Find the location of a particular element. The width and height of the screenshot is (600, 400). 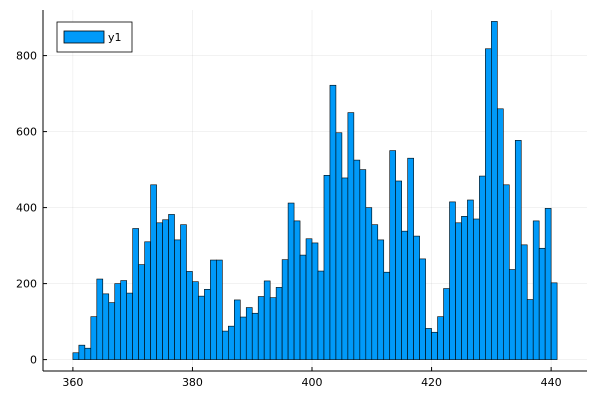

y-tick-label: 0 is located at coordinates (33, 360).